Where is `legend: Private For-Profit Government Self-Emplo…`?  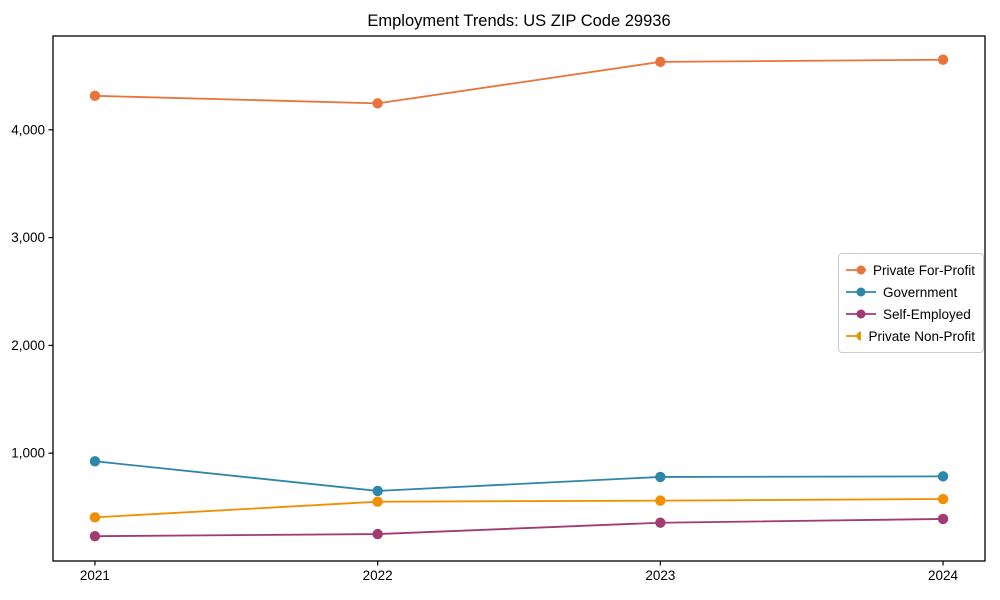 legend: Private For-Profit Government Self-Emplo… is located at coordinates (911, 303).